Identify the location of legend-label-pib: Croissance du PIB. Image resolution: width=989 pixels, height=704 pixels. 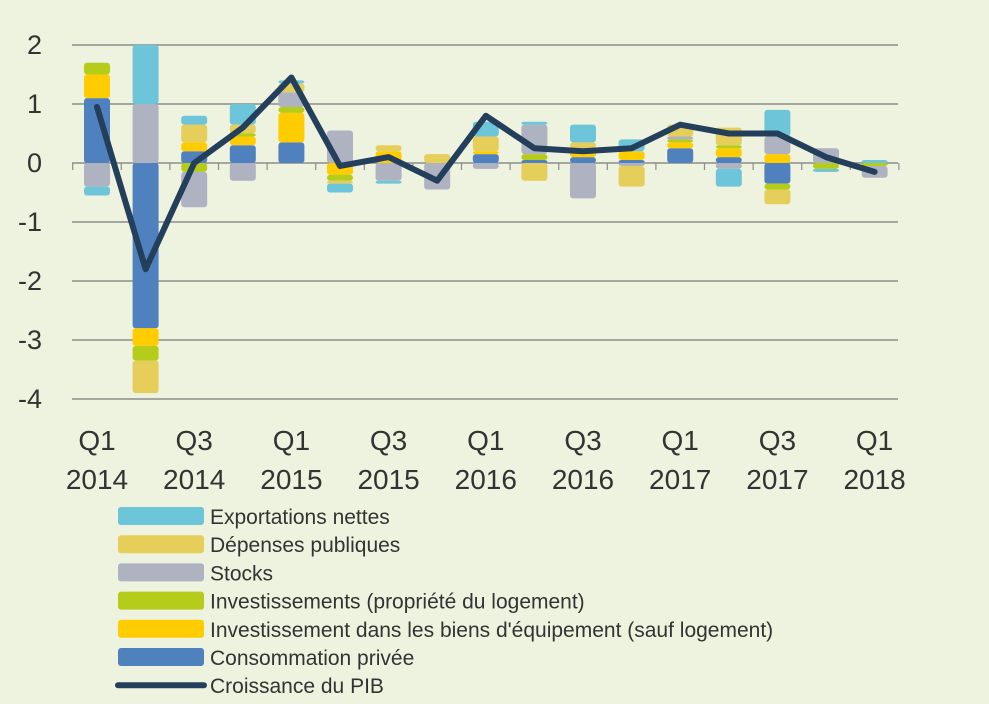
(297, 686).